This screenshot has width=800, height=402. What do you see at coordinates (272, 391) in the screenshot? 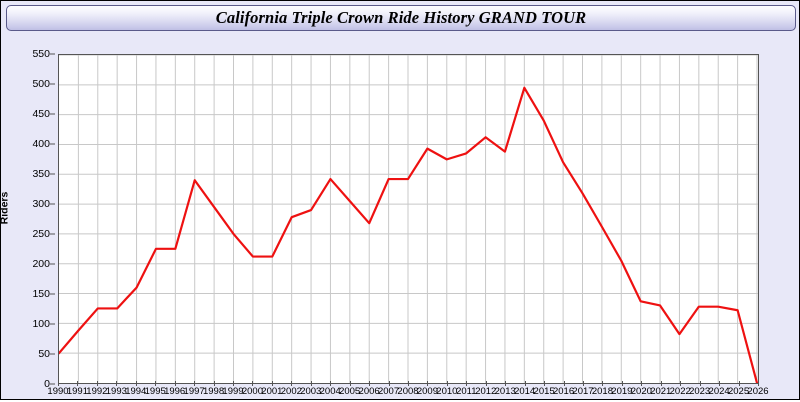
I see `x-tick-label: 2001` at bounding box center [272, 391].